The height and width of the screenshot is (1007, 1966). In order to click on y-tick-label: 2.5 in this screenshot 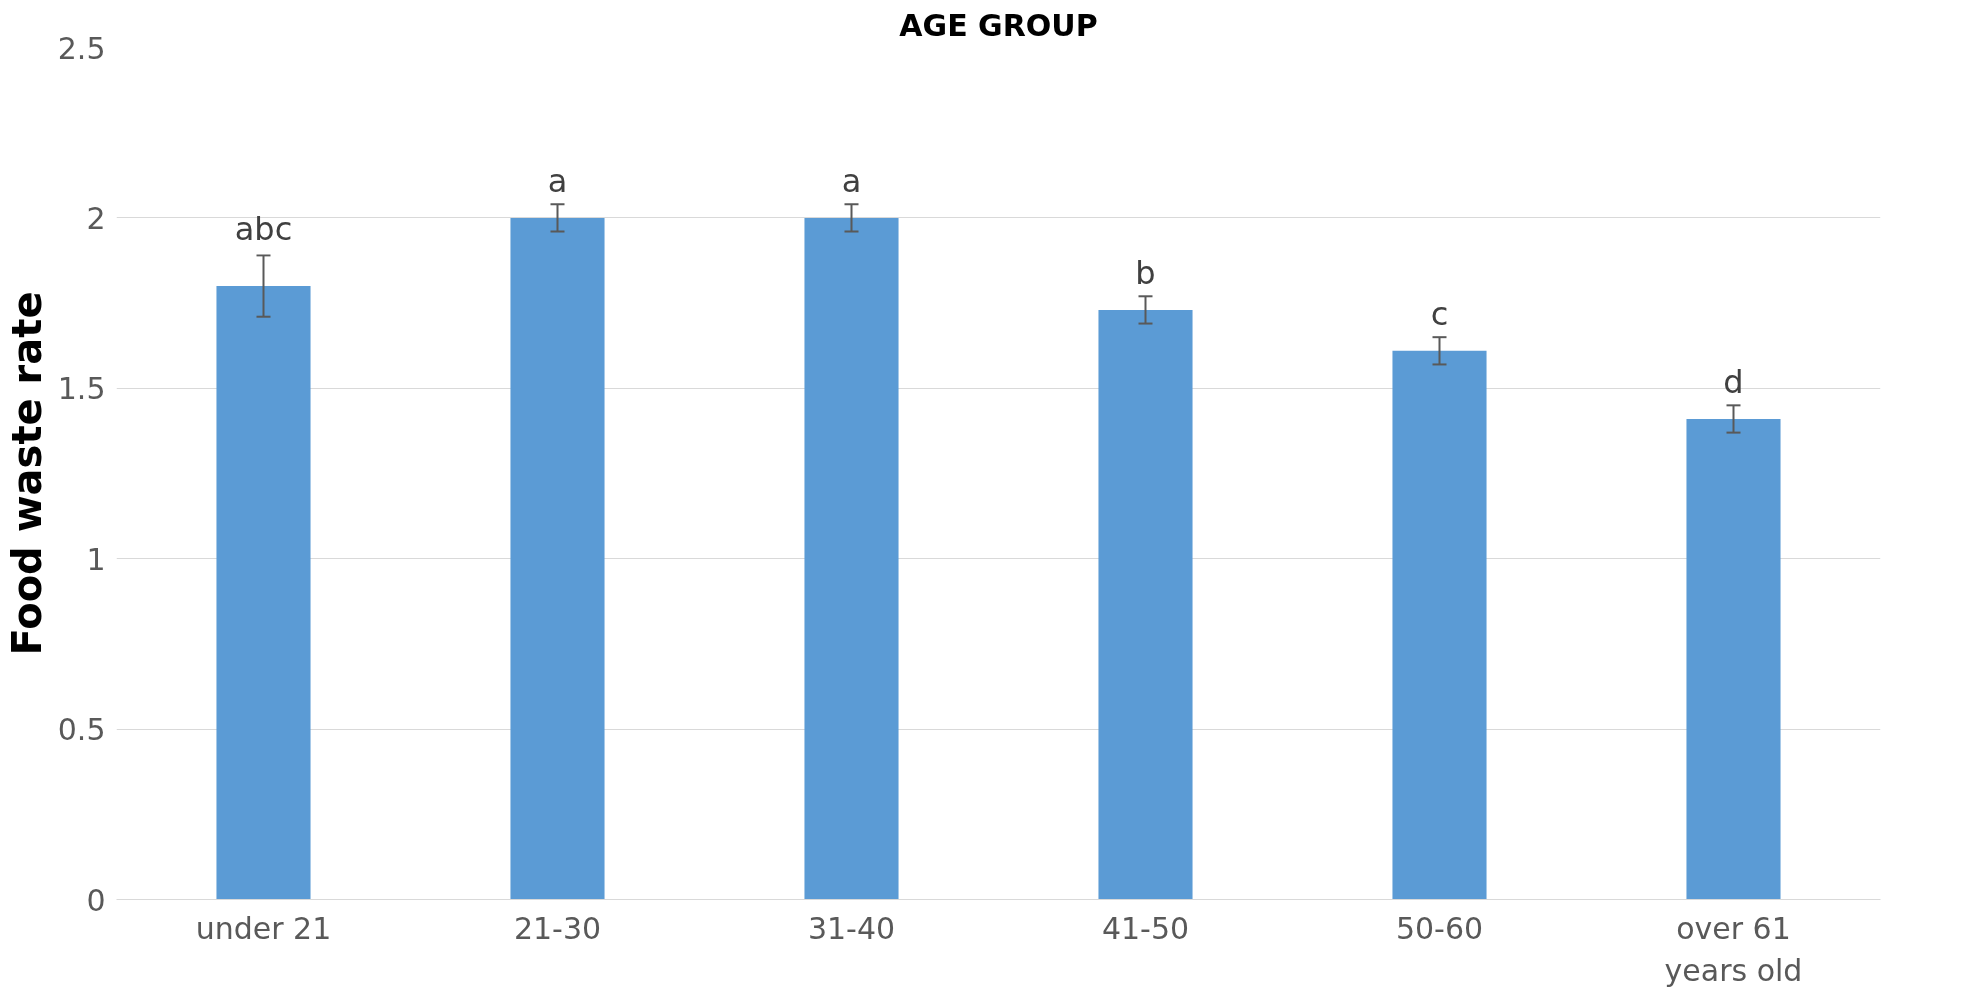, I will do `click(81, 48)`.